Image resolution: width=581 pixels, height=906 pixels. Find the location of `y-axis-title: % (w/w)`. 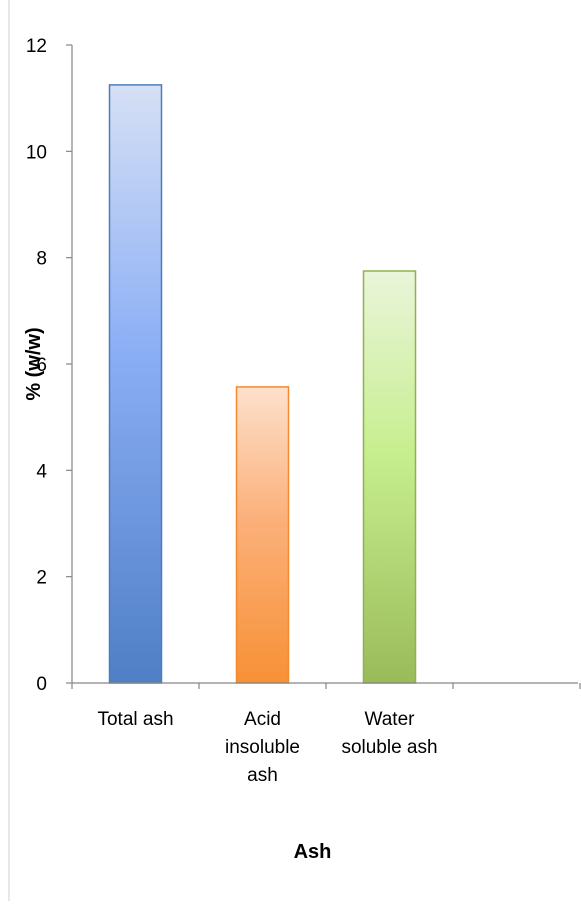

y-axis-title: % (w/w) is located at coordinates (34, 363).